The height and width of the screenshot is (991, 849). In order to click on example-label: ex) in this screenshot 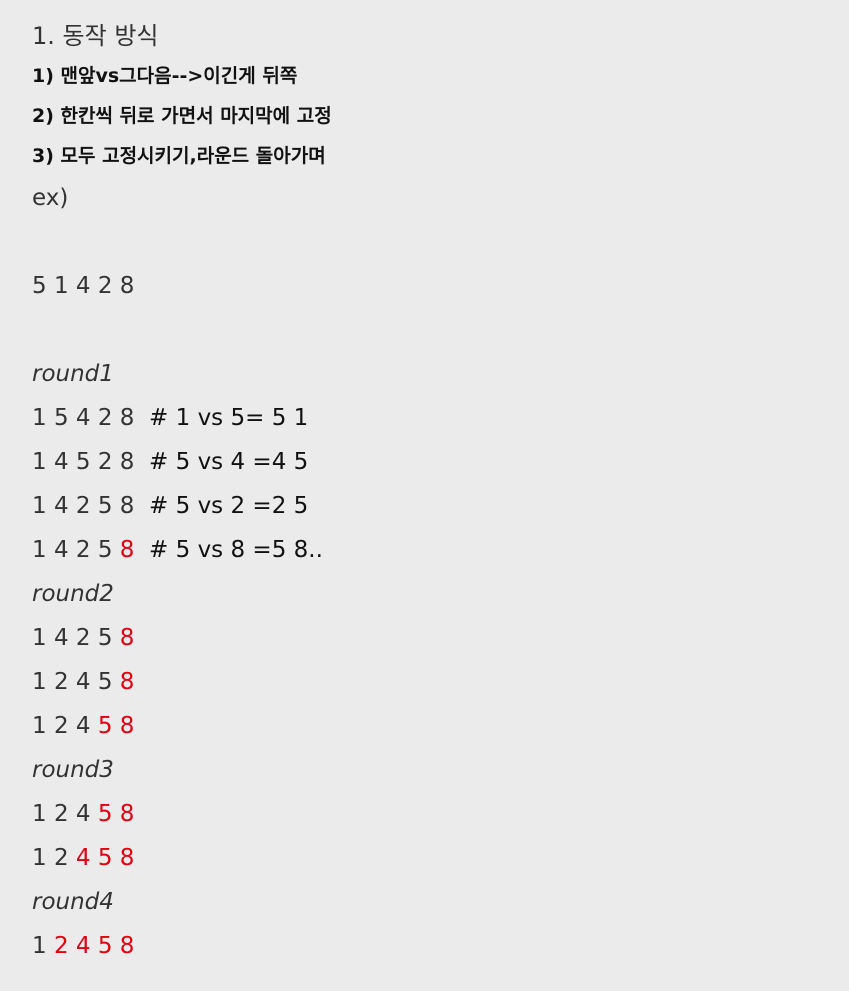, I will do `click(50, 198)`.